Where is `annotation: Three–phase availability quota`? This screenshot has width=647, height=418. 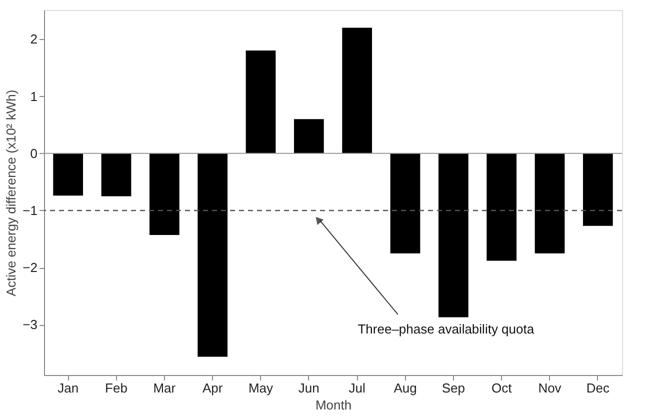 annotation: Three–phase availability quota is located at coordinates (446, 328).